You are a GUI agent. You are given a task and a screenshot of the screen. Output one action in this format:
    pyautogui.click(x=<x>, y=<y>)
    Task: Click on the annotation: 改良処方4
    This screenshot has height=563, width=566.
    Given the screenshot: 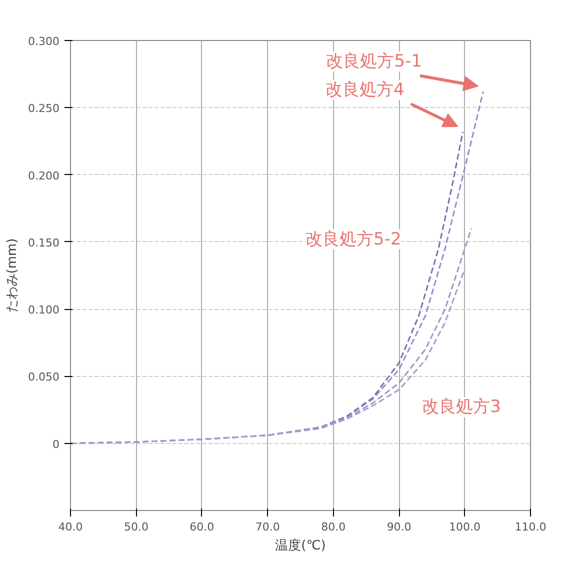 What is the action you would take?
    pyautogui.click(x=364, y=90)
    